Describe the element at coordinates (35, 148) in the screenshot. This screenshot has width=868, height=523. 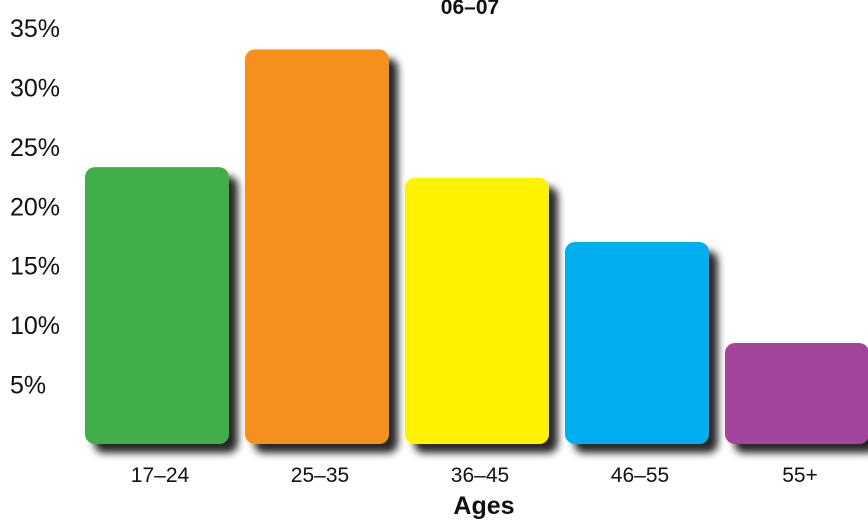
I see `y-tick-label: 25%` at that location.